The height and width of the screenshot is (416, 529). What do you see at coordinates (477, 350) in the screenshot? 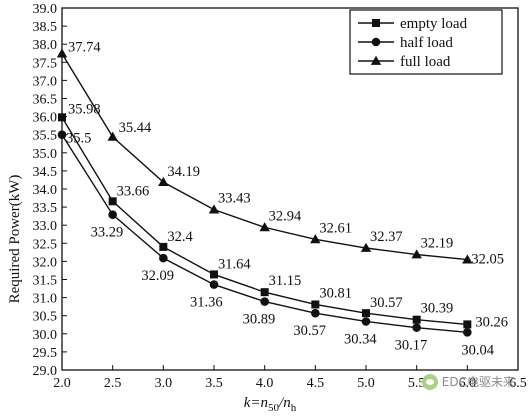
I see `data-label: 30.04` at bounding box center [477, 350].